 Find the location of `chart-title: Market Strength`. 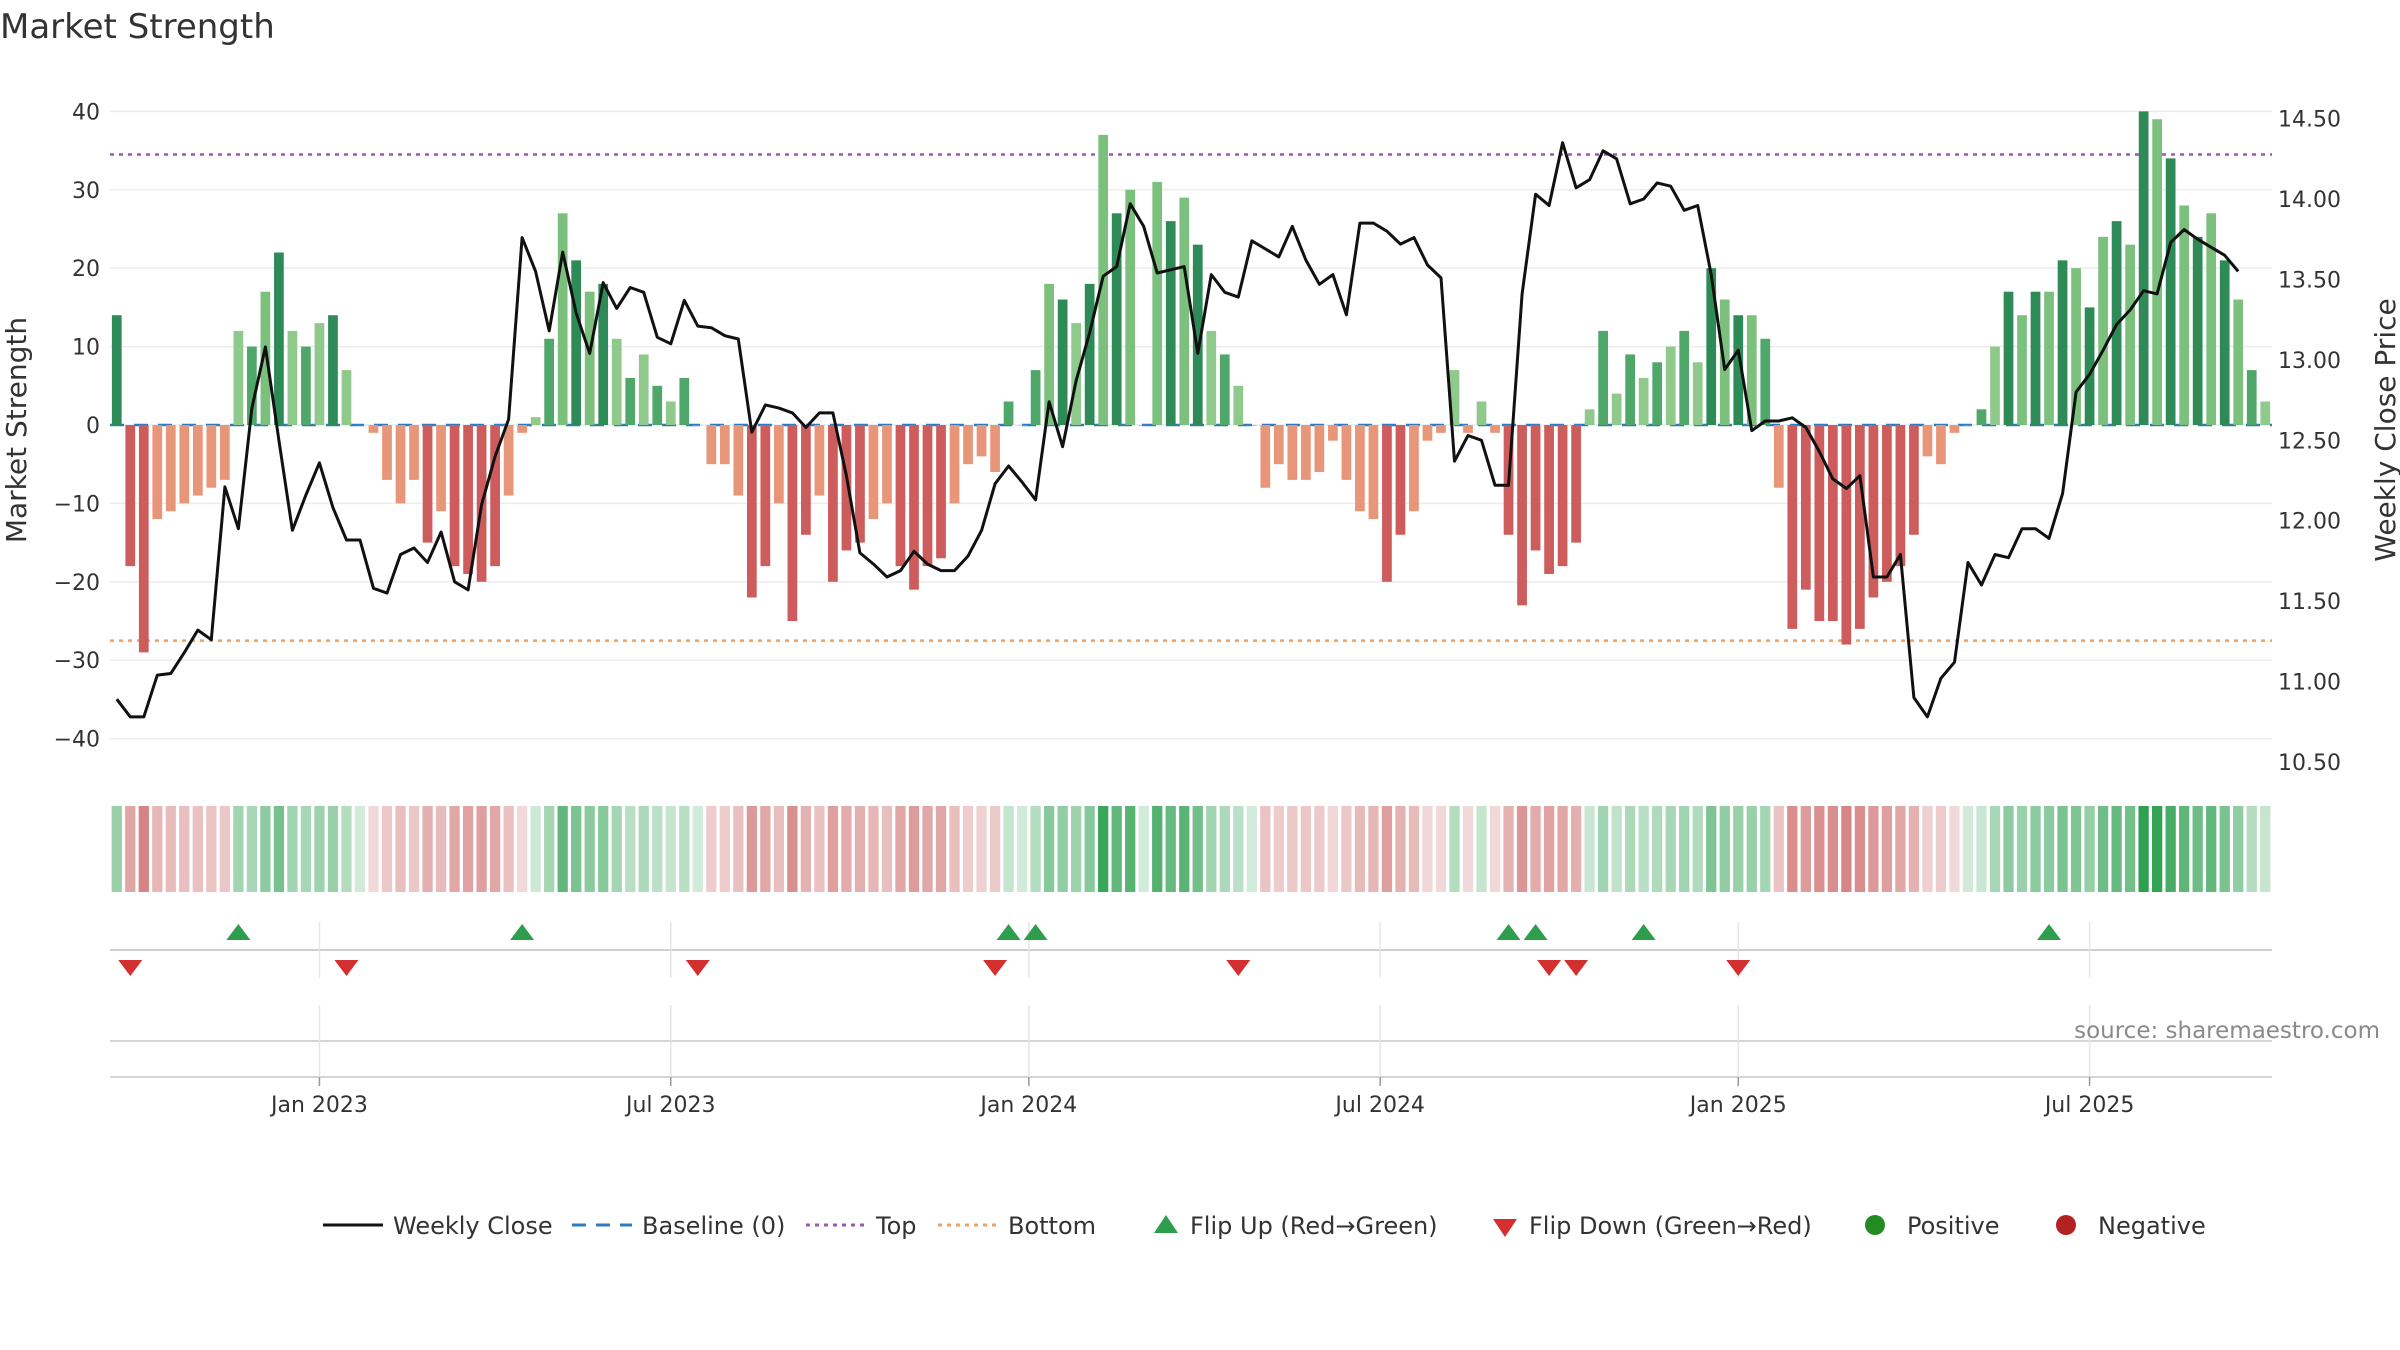

chart-title: Market Strength is located at coordinates (137, 27).